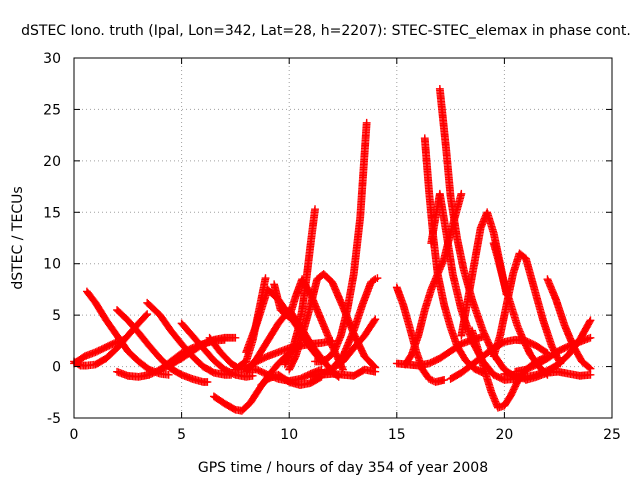  Describe the element at coordinates (74, 435) in the screenshot. I see `x-tick-label: 0` at that location.